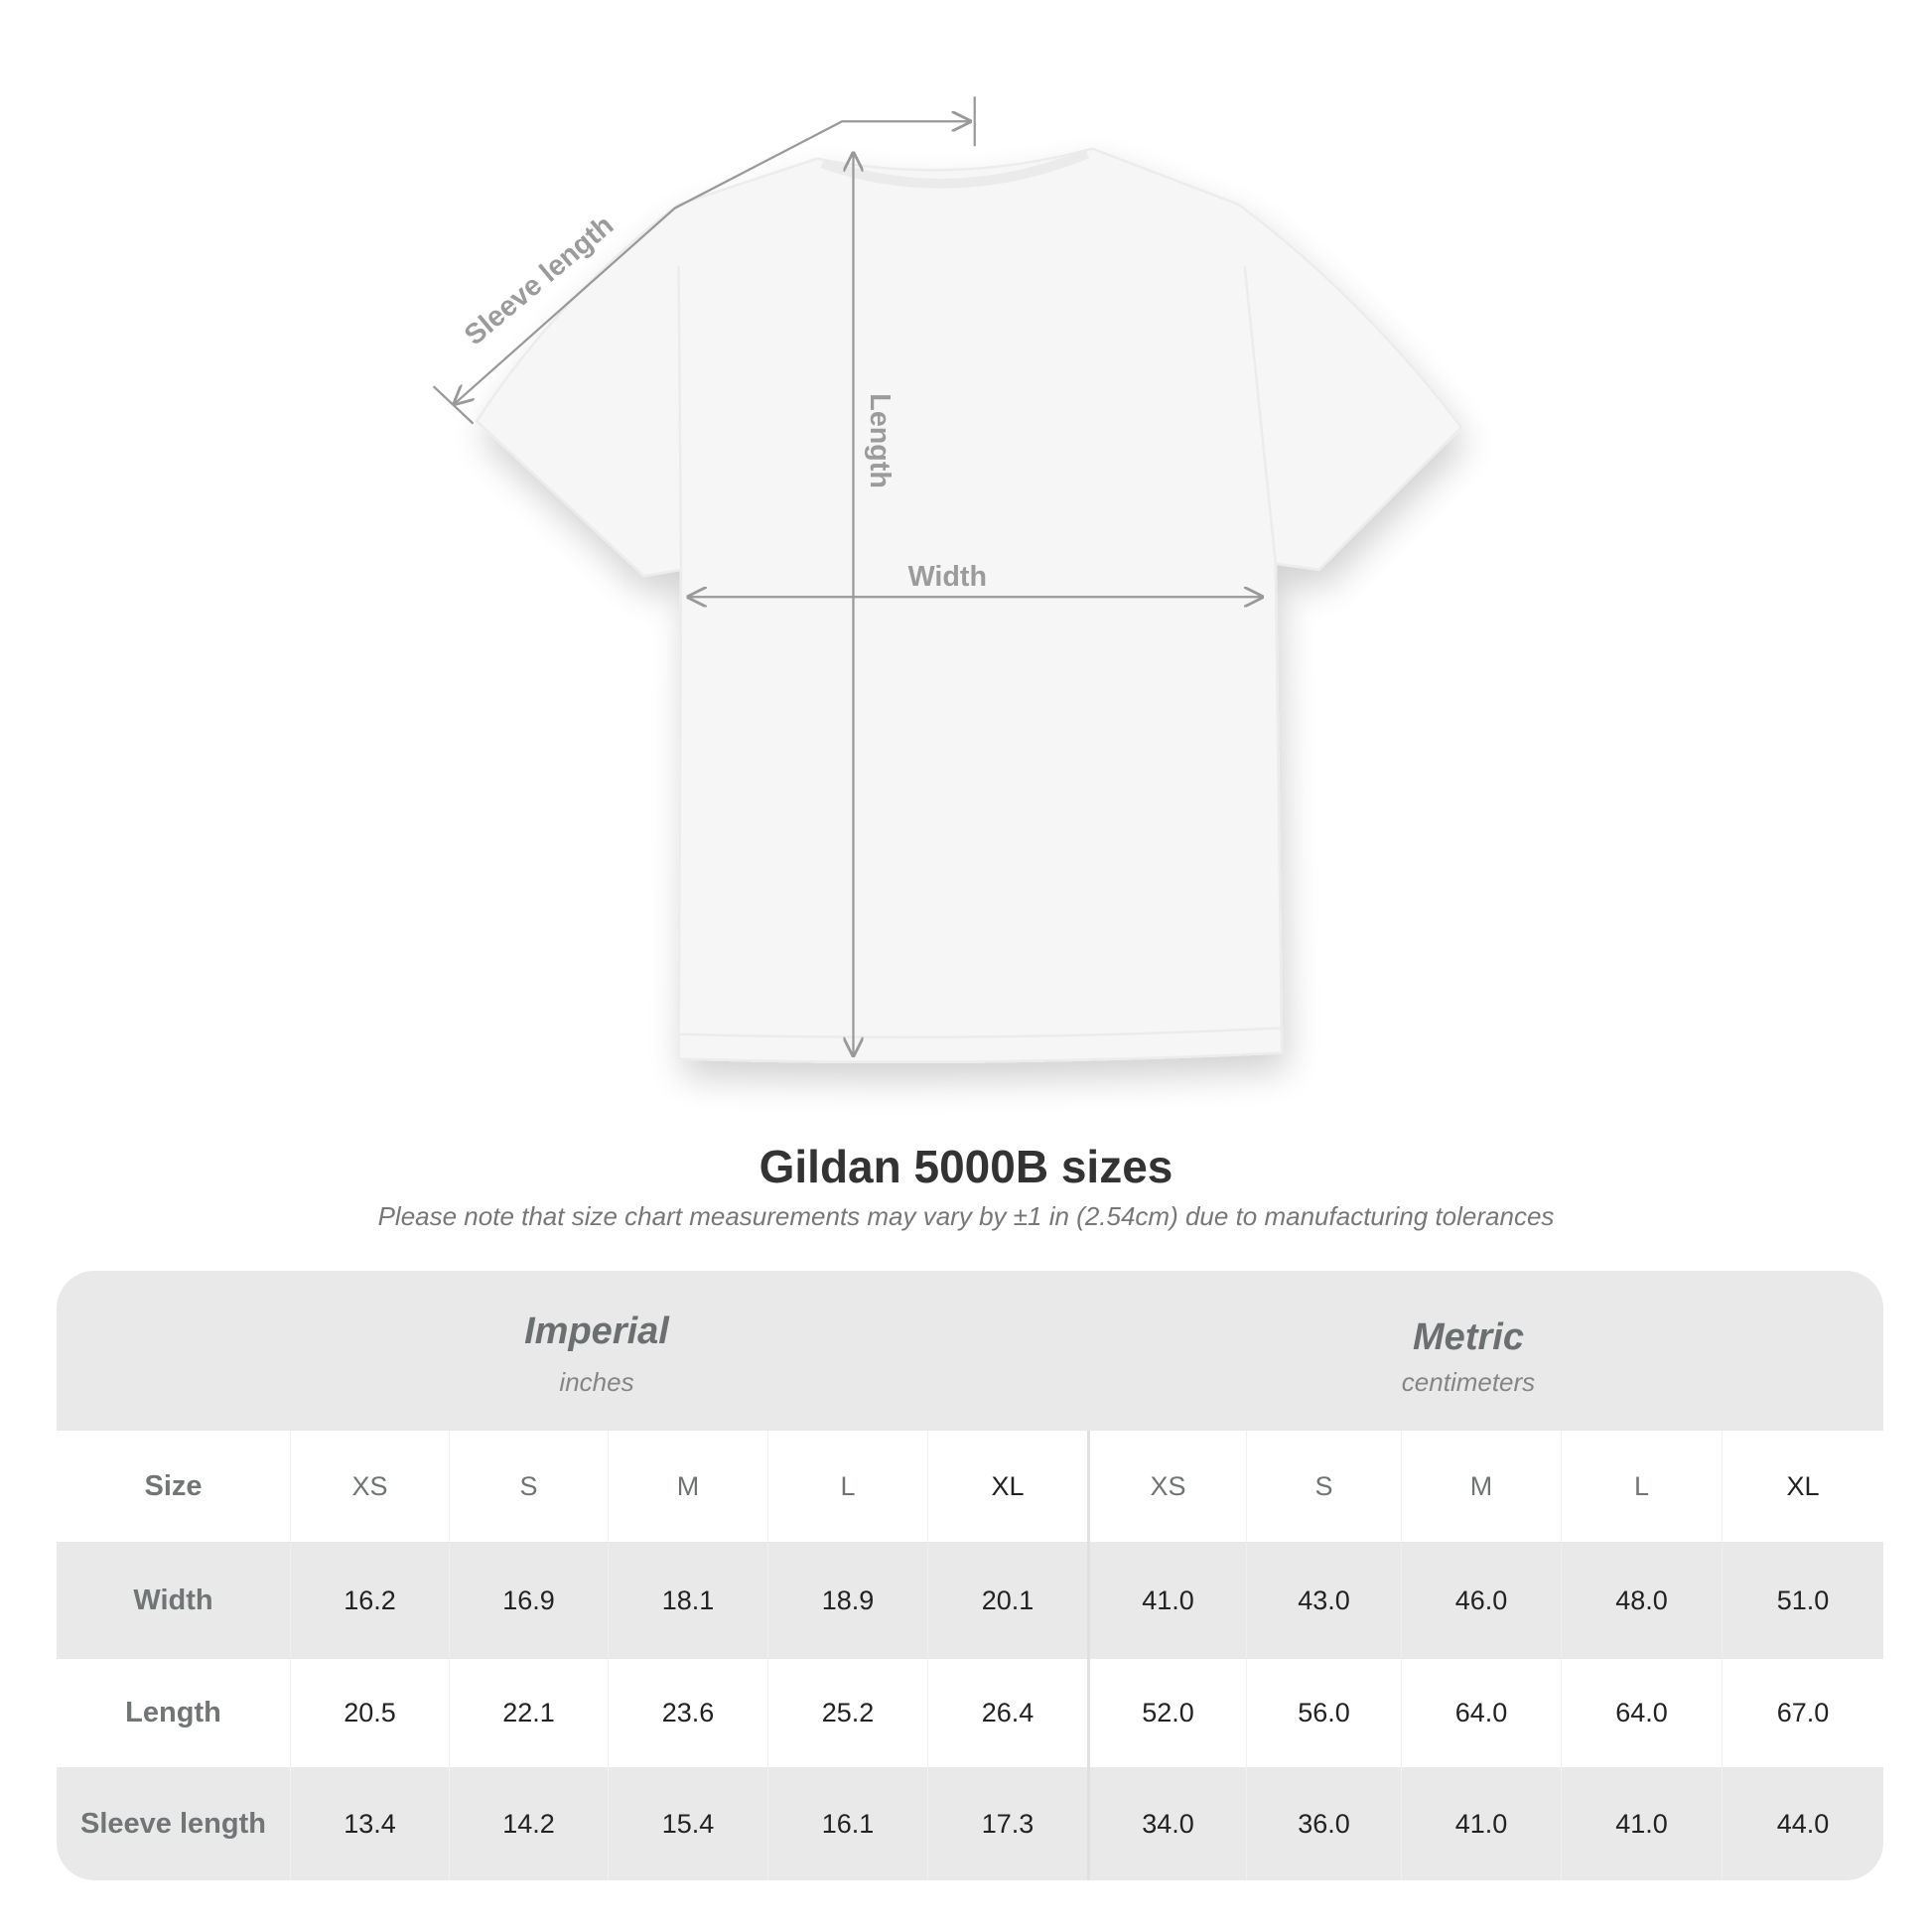 This screenshot has width=1932, height=1932. What do you see at coordinates (1324, 1600) in the screenshot?
I see `table-cell: 43.0` at bounding box center [1324, 1600].